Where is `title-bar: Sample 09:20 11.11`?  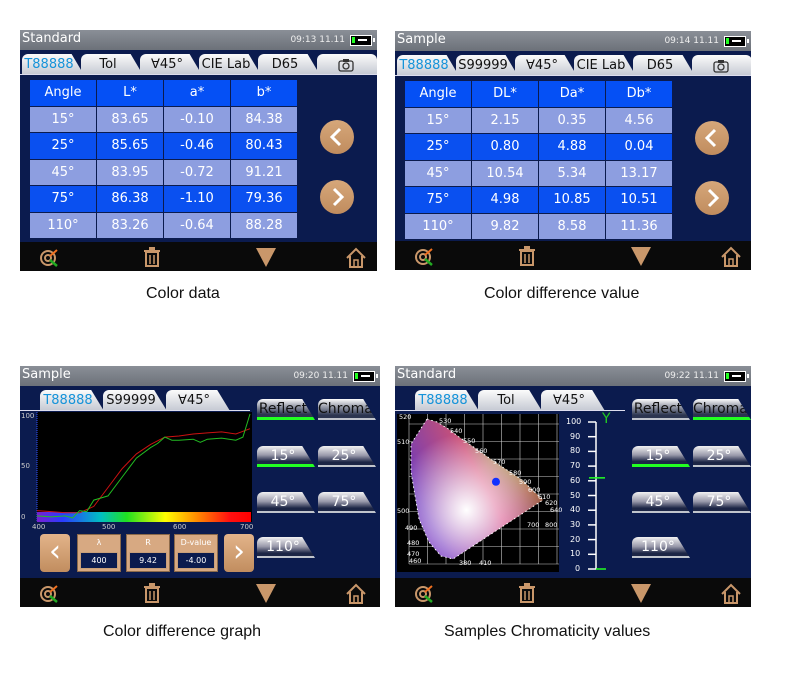
title-bar: Sample 09:20 11.11 is located at coordinates (200, 376).